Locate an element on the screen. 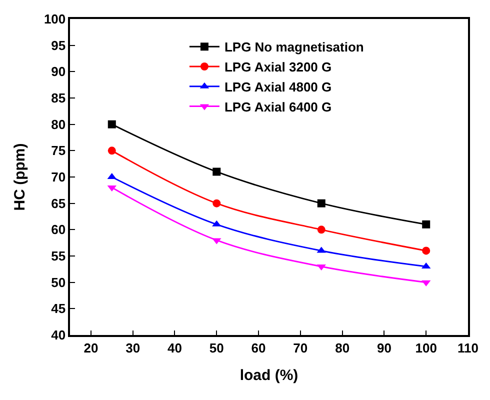 The image size is (490, 400). x-tick-label: 20 is located at coordinates (91, 348).